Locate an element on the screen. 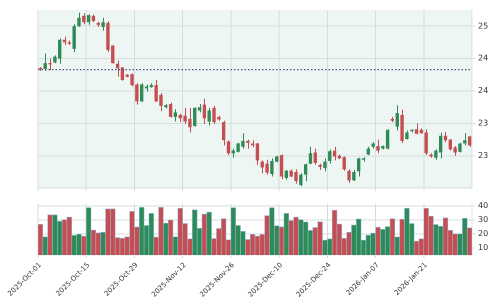  y-tick-label: 25 is located at coordinates (483, 25).